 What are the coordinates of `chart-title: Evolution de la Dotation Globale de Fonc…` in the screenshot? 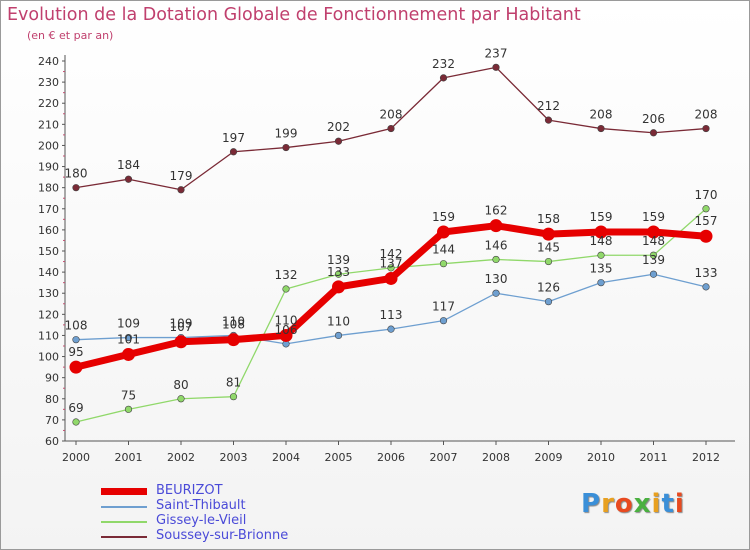 It's located at (294, 15).